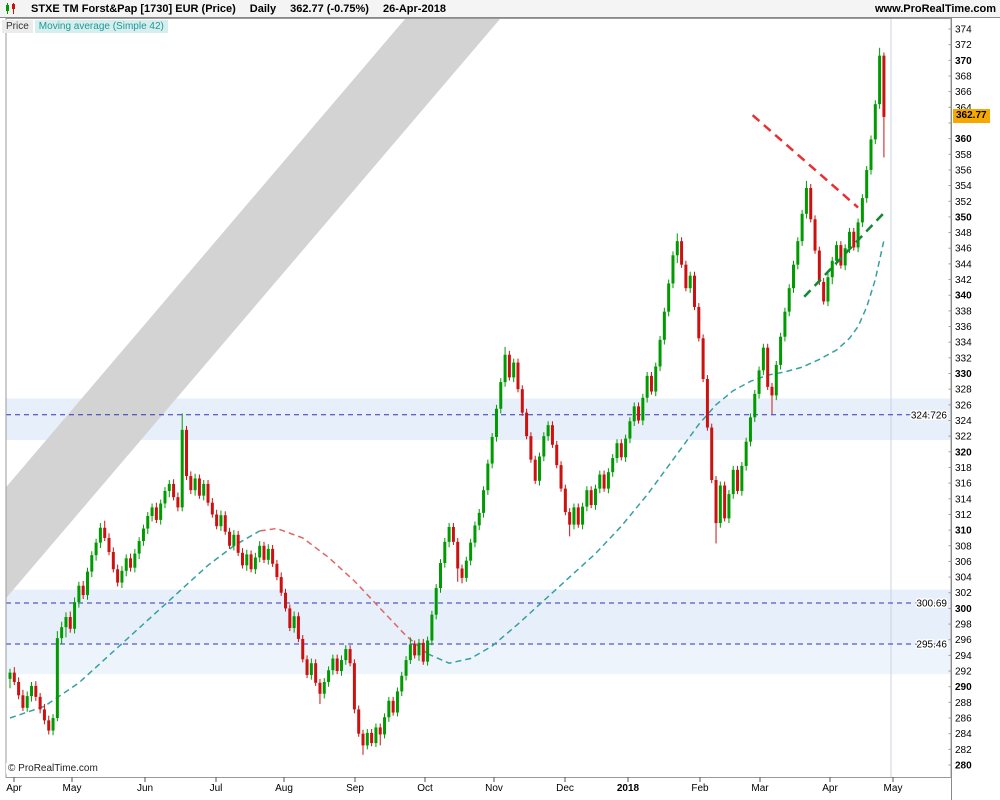  What do you see at coordinates (963, 217) in the screenshot?
I see `y-axis-label: 350` at bounding box center [963, 217].